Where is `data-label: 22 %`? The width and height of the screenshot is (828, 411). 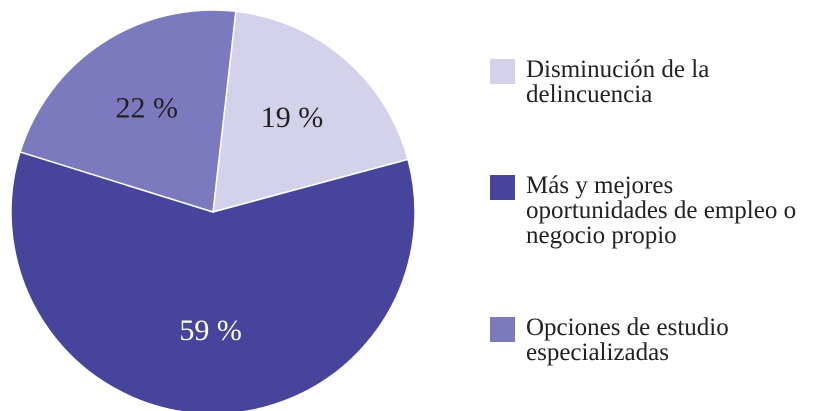 data-label: 22 % is located at coordinates (147, 107).